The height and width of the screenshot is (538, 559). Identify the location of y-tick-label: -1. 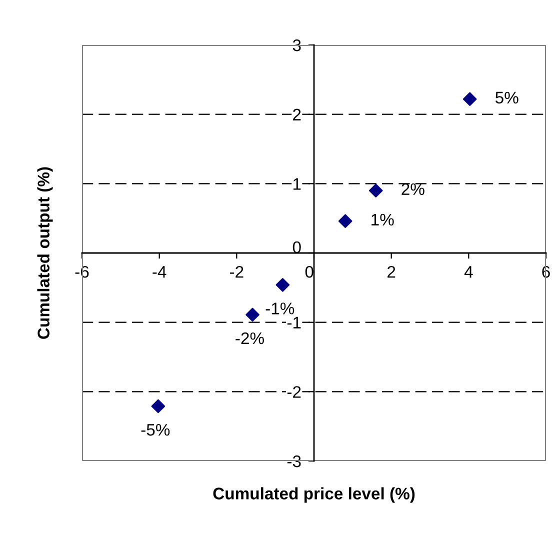
(294, 322).